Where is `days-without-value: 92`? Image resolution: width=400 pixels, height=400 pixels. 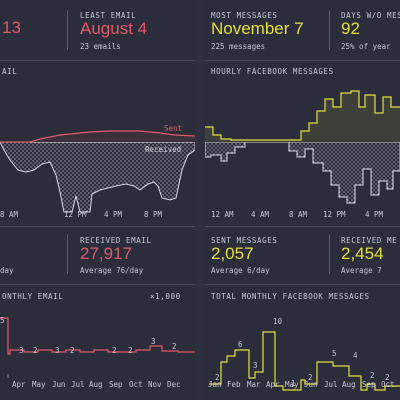 days-without-value: 92 is located at coordinates (350, 28).